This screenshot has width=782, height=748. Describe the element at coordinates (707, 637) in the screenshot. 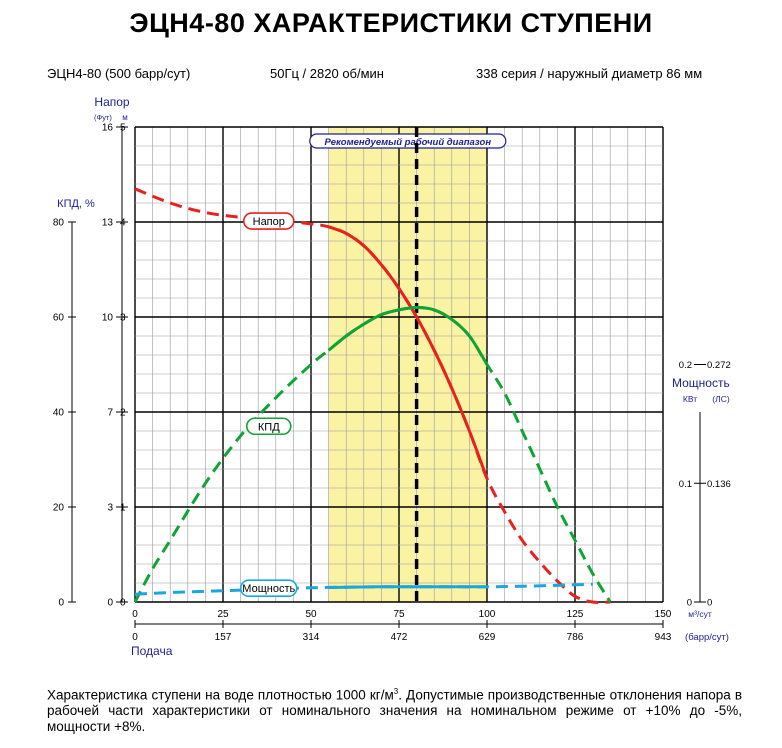

I see `flow-axis-unit-secondary: (барр/сут)` at that location.